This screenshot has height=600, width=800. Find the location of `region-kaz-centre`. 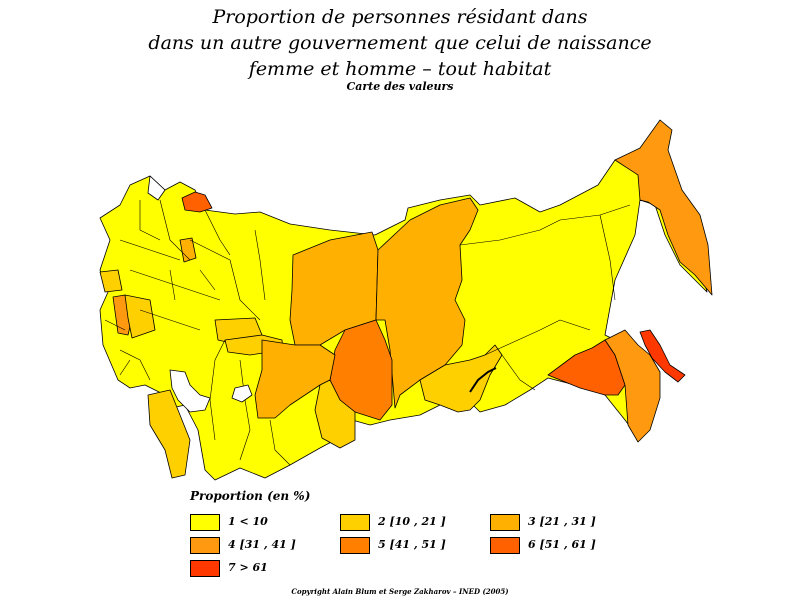

region-kaz-centre is located at coordinates (335, 414).